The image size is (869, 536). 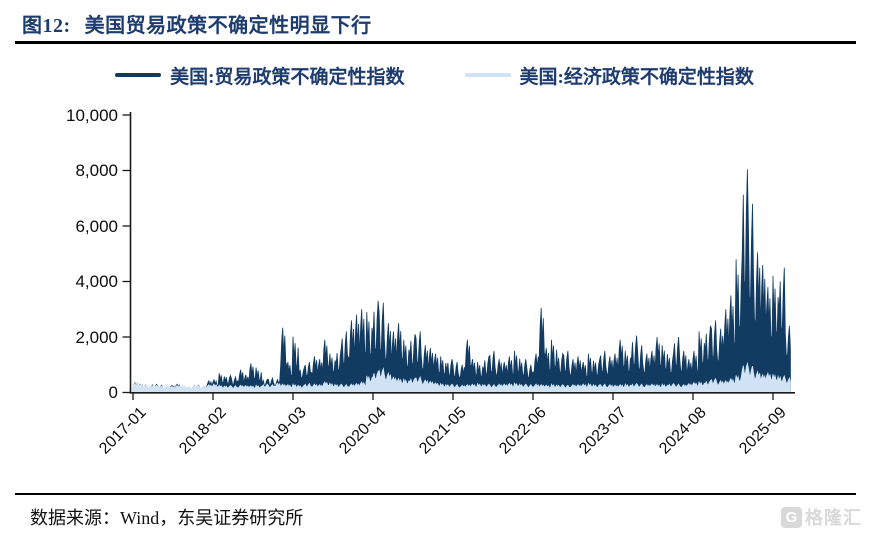 What do you see at coordinates (434, 75) in the screenshot?
I see `chart-legend: 美国:贸易政策不确定性指数 美国:经济政策不确定性指数` at bounding box center [434, 75].